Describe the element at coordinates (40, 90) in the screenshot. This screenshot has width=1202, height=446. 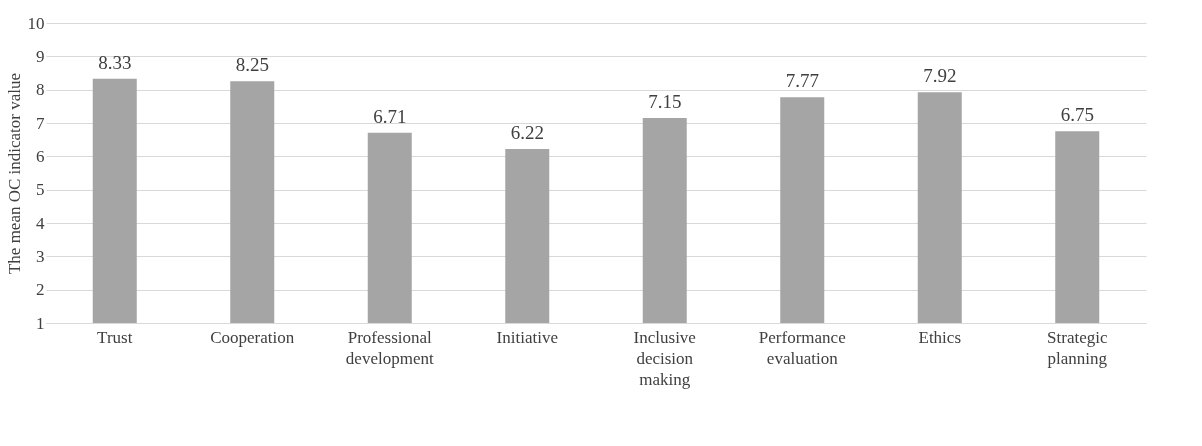
I see `y-tick-label: 8` at that location.